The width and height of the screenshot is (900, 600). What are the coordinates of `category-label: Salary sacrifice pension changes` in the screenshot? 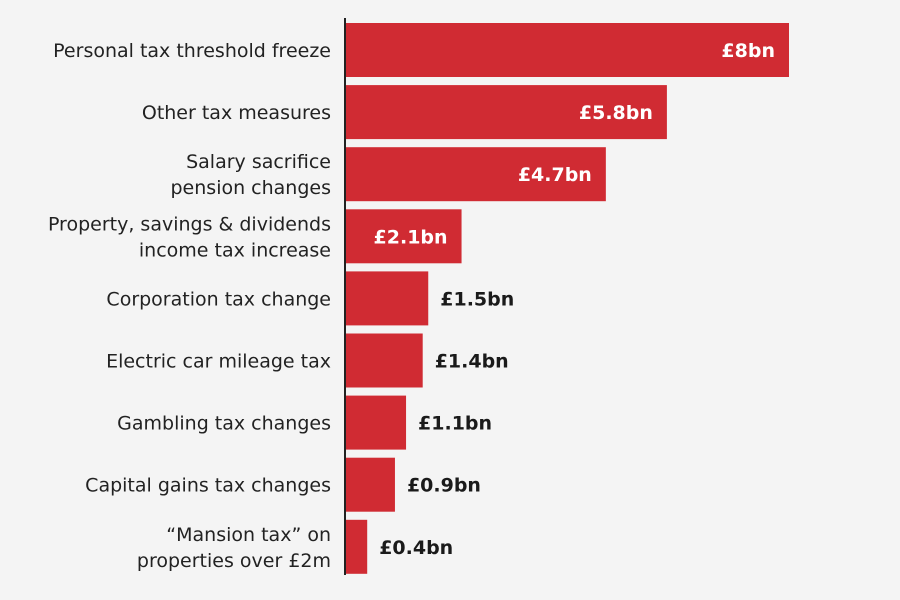 It's located at (251, 175).